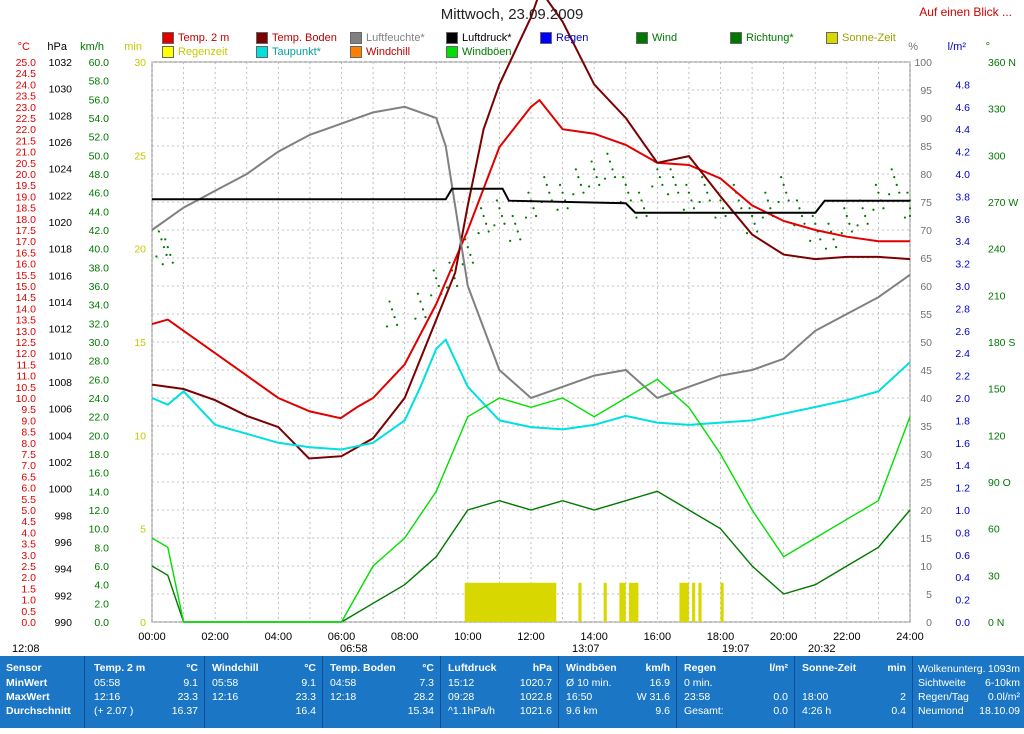 Image resolution: width=1024 pixels, height=734 pixels. Describe the element at coordinates (659, 683) in the screenshot. I see `boen-min-value: 16.9` at that location.